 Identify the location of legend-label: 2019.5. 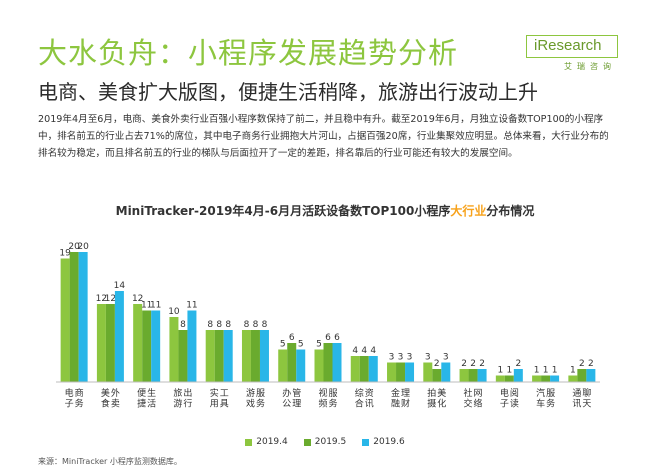
(330, 442).